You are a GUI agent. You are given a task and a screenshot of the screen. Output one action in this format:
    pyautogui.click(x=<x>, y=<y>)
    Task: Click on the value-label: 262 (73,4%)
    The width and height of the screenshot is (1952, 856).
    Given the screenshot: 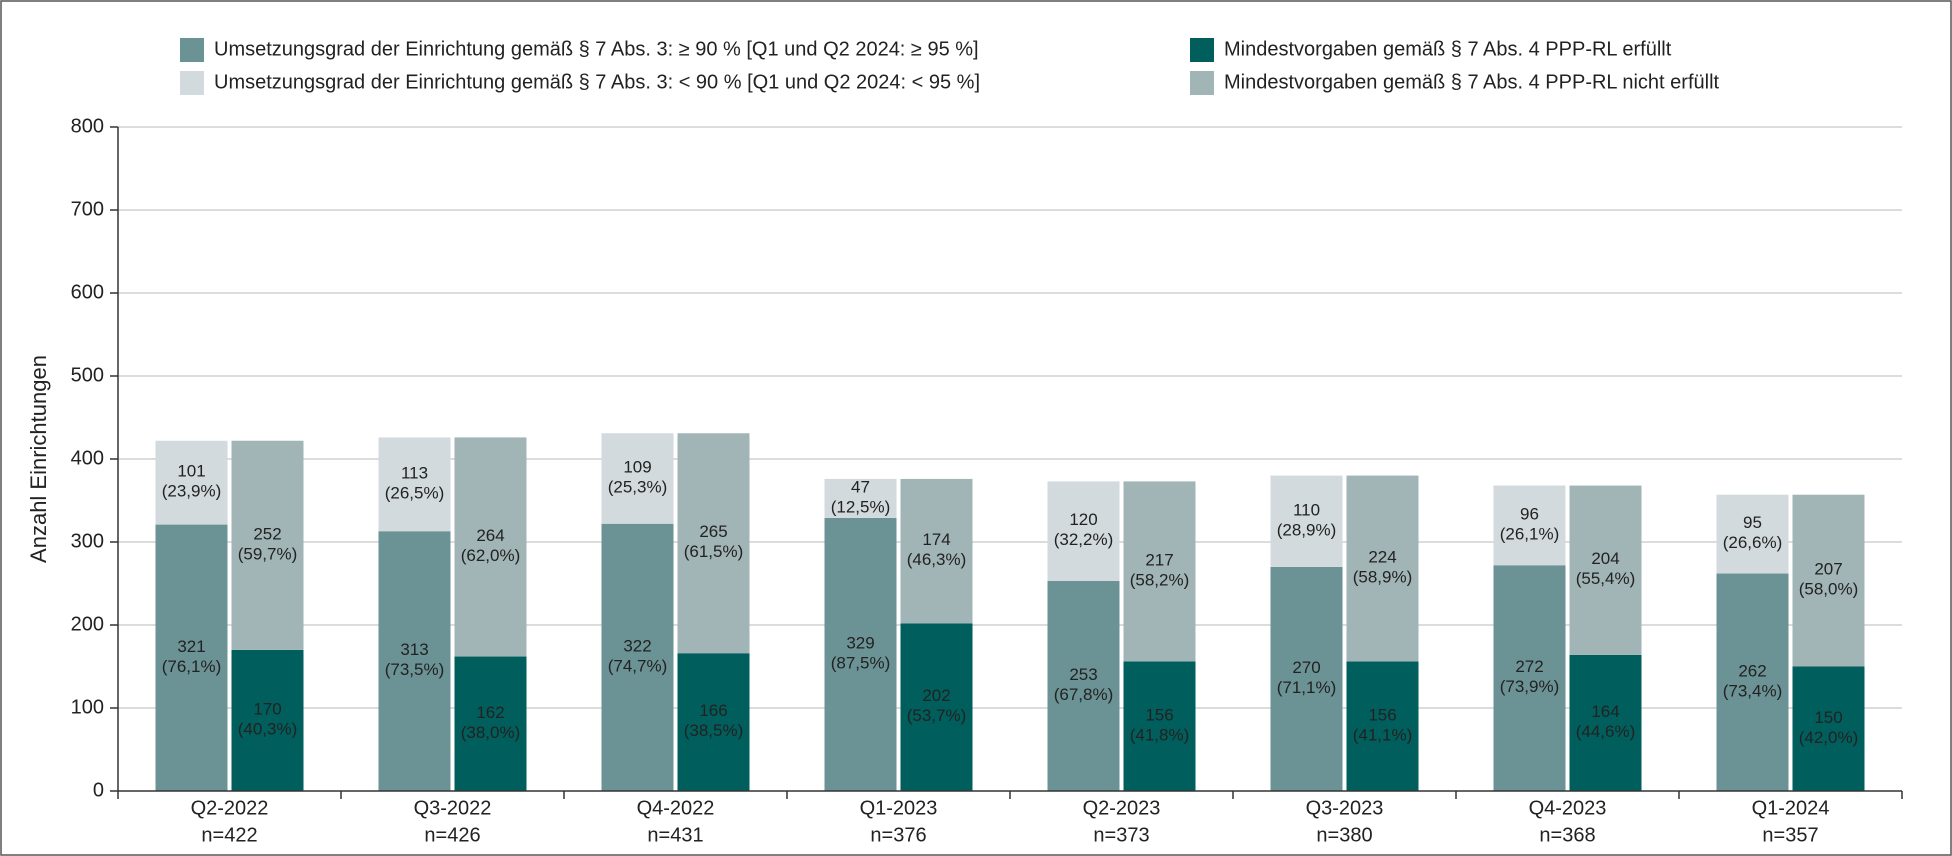 What is the action you would take?
    pyautogui.click(x=1753, y=681)
    